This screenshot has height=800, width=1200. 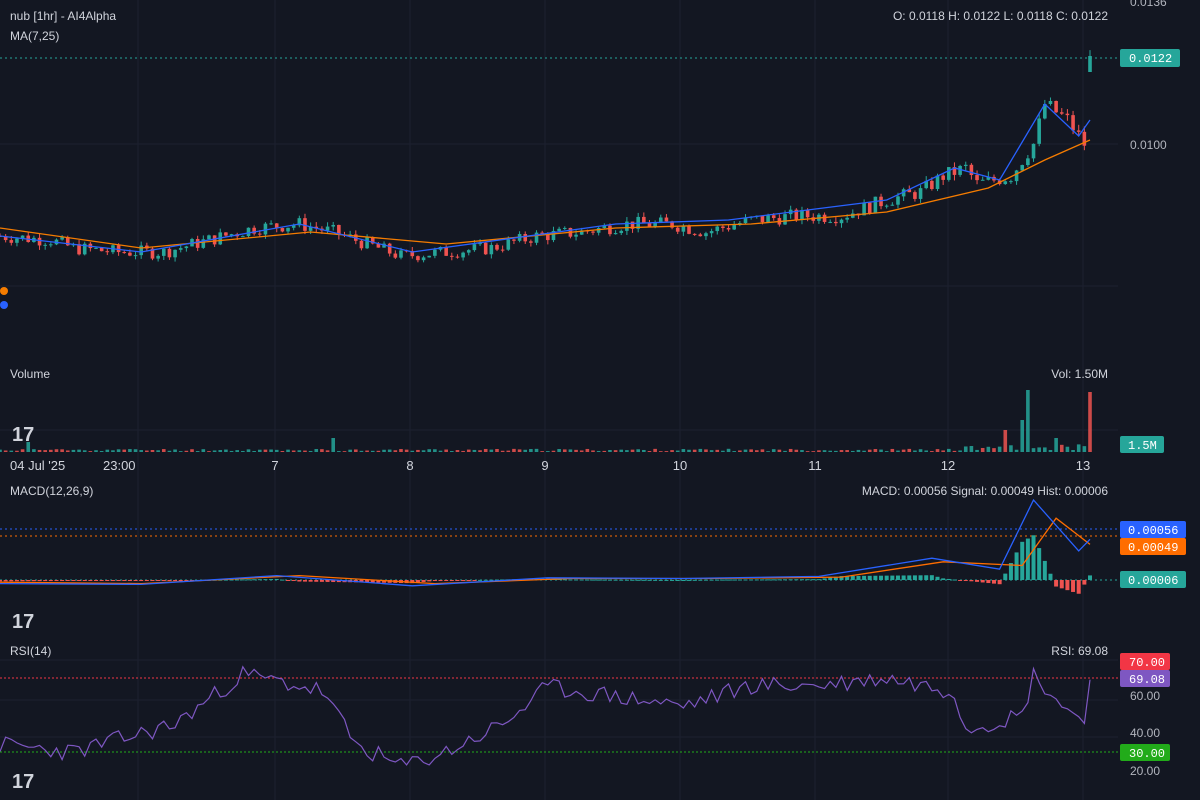 I want to click on signal-tag: 0.00049, so click(x=1153, y=548).